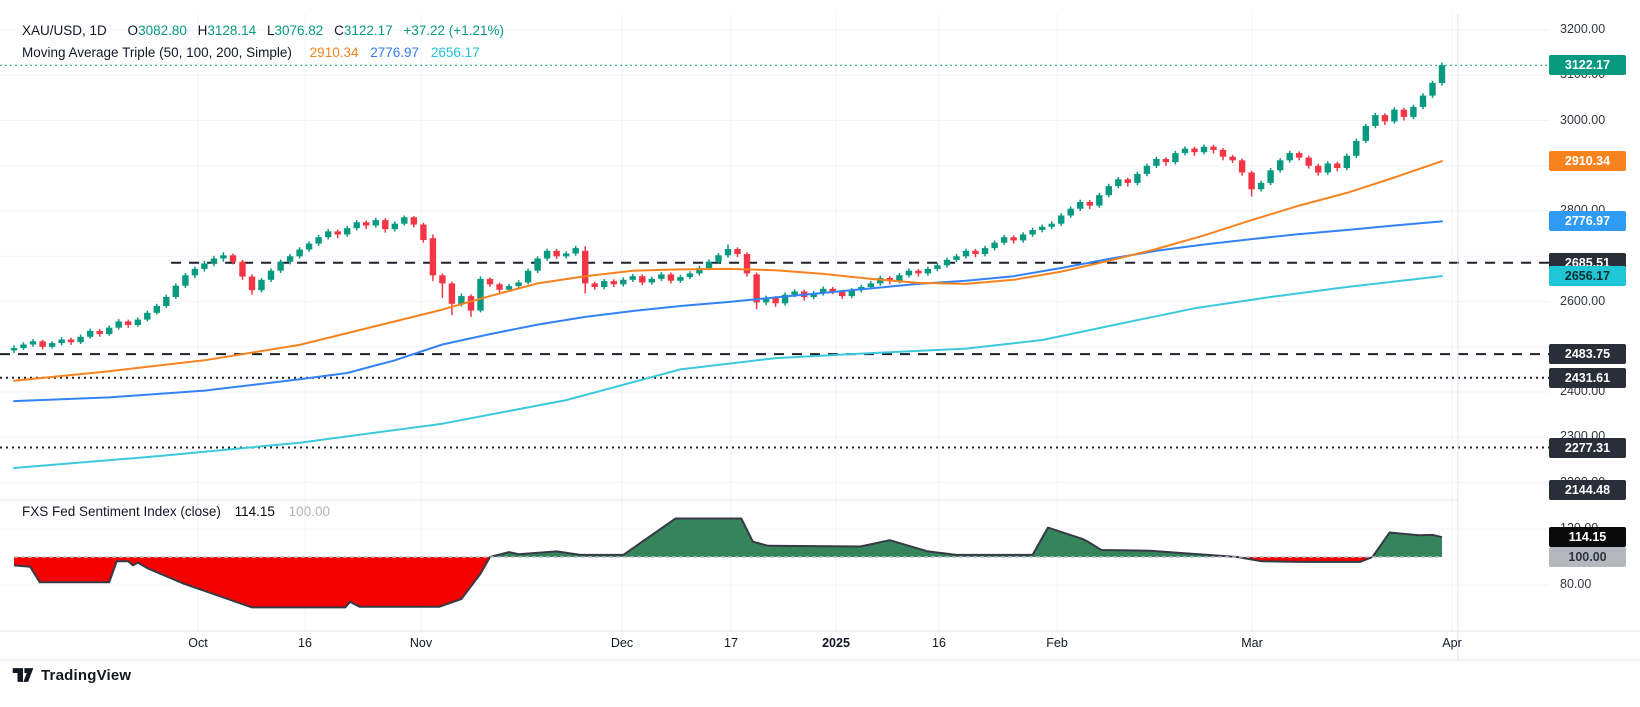 This screenshot has width=1640, height=707. I want to click on sentiment-area-negative, so click(252, 582).